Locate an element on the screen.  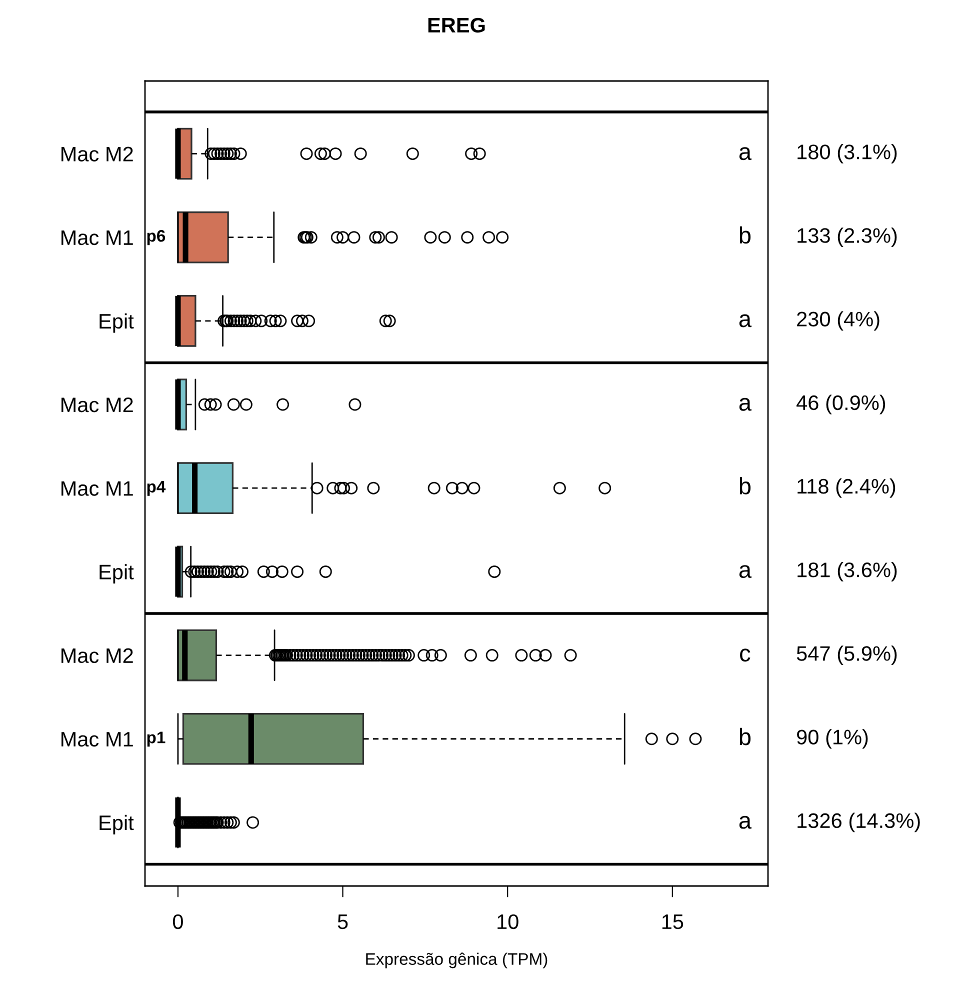
x-axis-title: Expressão gênica (TPM) is located at coordinates (457, 960).